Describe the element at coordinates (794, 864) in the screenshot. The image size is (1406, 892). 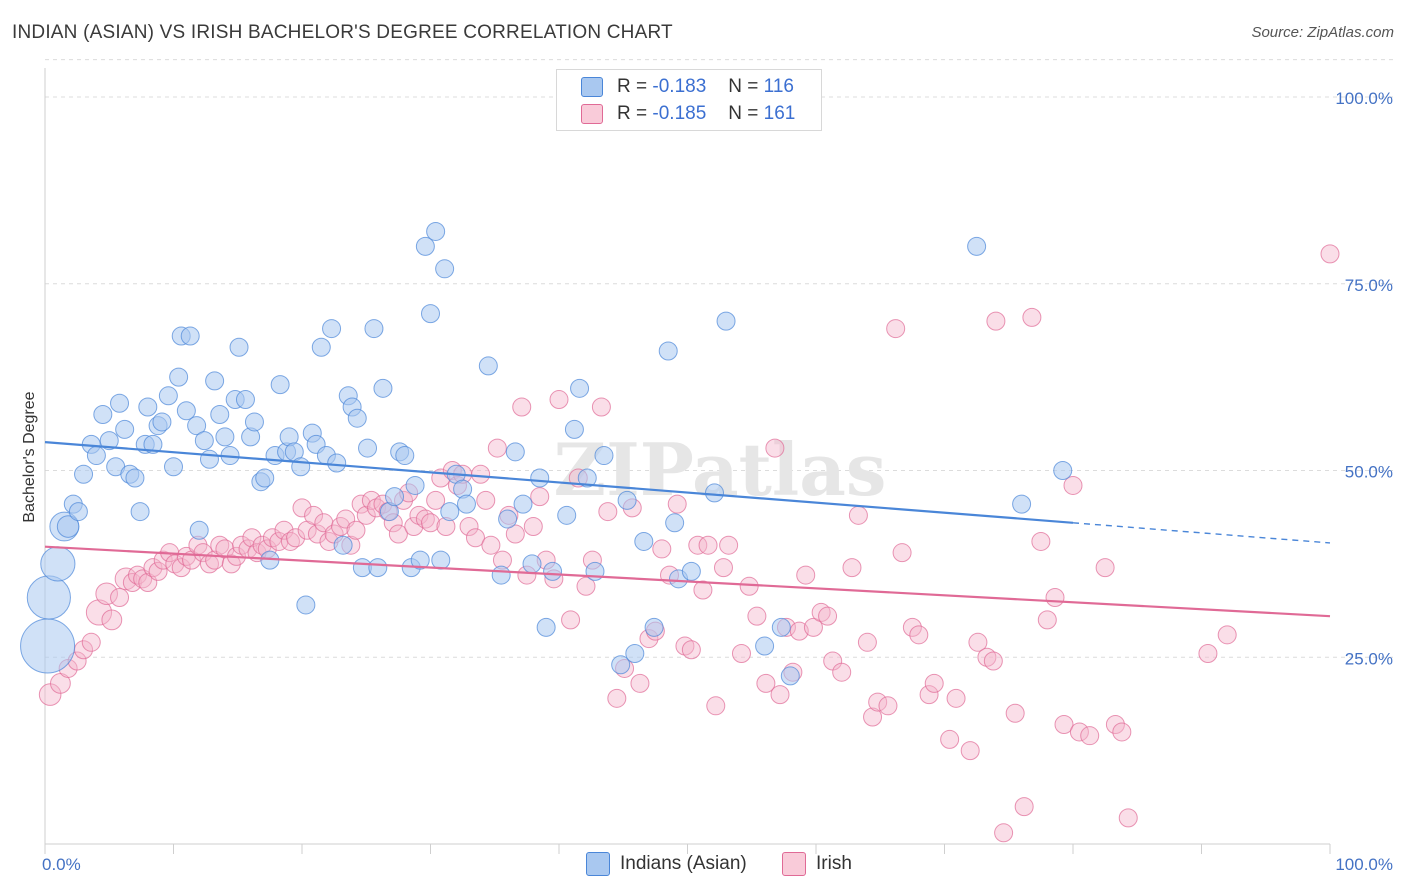
I see `series-swatch-pink` at that location.